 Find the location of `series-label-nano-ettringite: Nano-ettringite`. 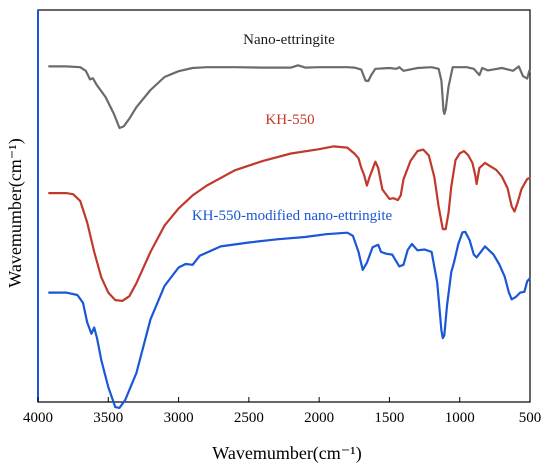

series-label-nano-ettringite: Nano-ettringite is located at coordinates (289, 40).